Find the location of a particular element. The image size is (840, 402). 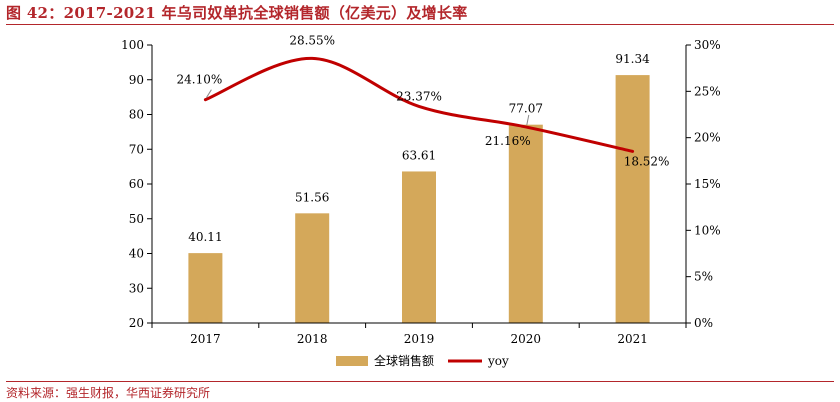

y-left-tick-label: 90 is located at coordinates (136, 80).